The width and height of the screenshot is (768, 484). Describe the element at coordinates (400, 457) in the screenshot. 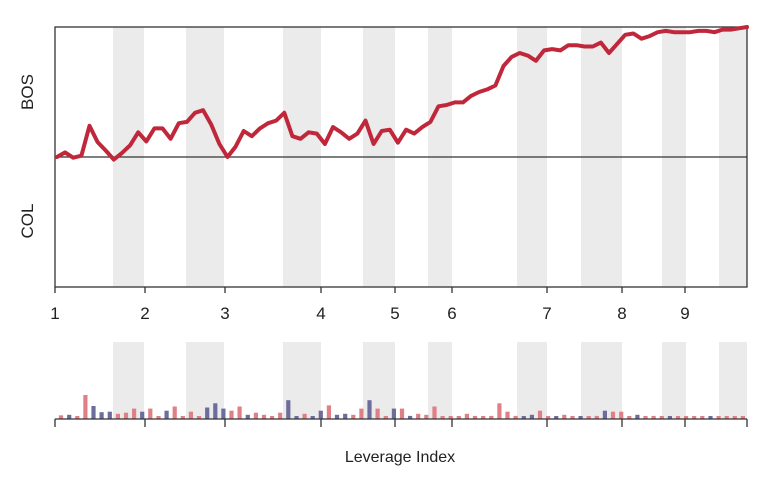

I see `x-axis-title: Leverage Index` at that location.